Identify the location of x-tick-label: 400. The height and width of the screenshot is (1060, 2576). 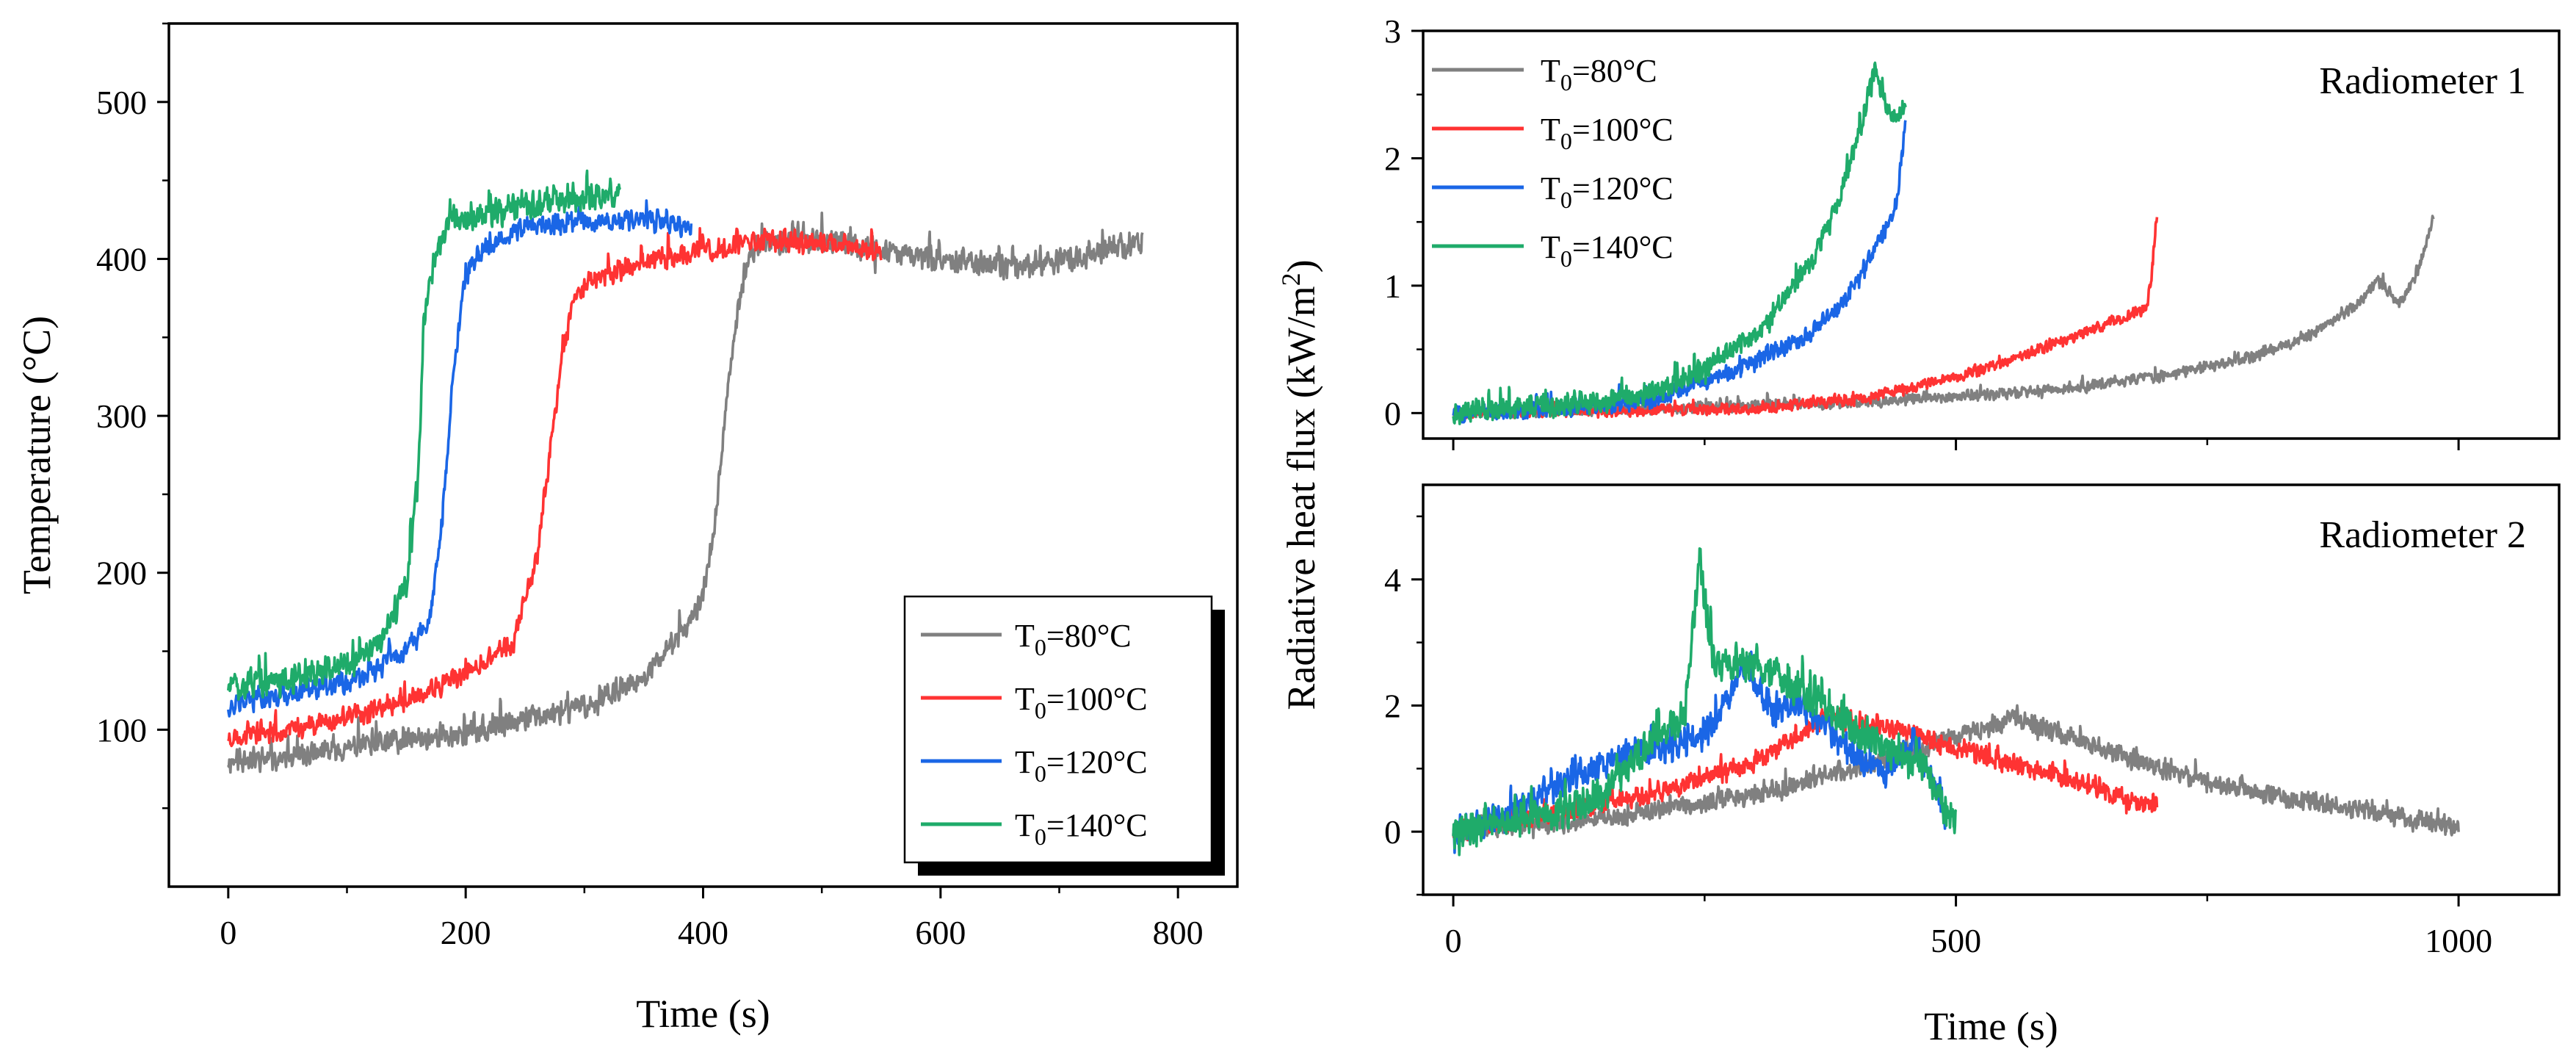
(703, 933).